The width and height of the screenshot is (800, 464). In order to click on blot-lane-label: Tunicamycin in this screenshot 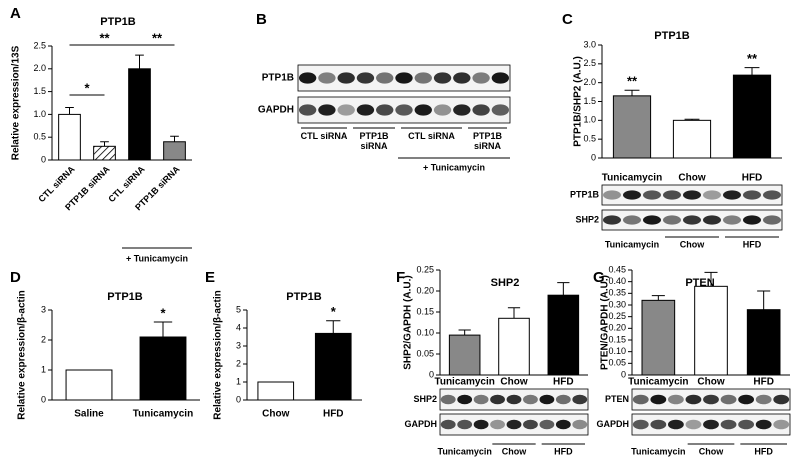, I will do `click(632, 244)`.